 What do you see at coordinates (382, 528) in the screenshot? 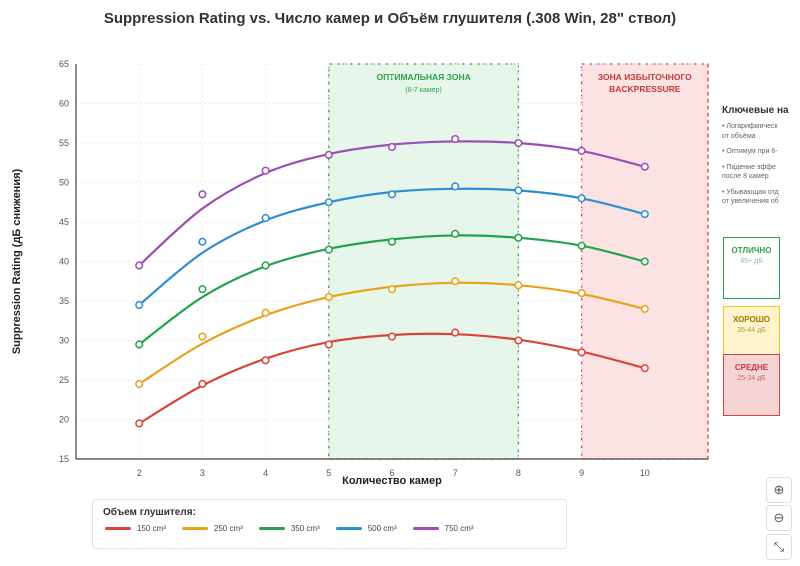
I see `legend-label: 500 cm³` at bounding box center [382, 528].